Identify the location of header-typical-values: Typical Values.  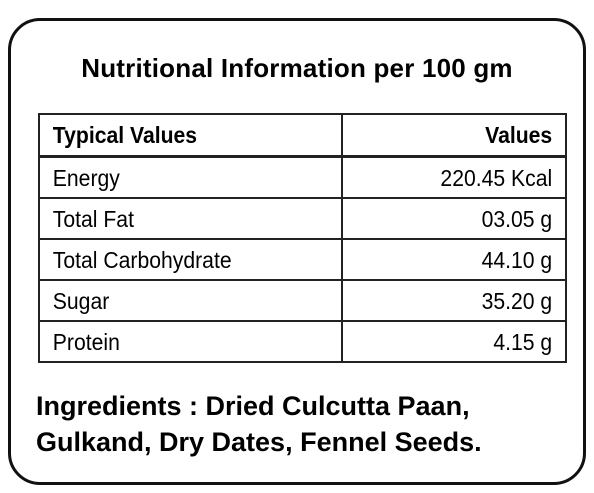
(178, 135).